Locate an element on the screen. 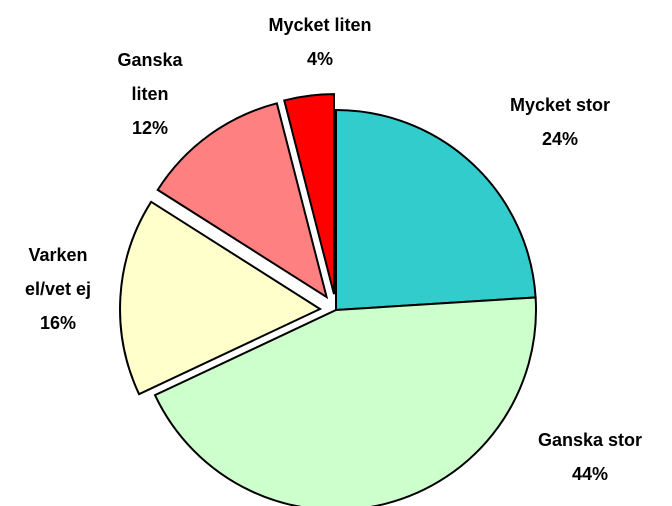  value-label: 24% is located at coordinates (560, 139).